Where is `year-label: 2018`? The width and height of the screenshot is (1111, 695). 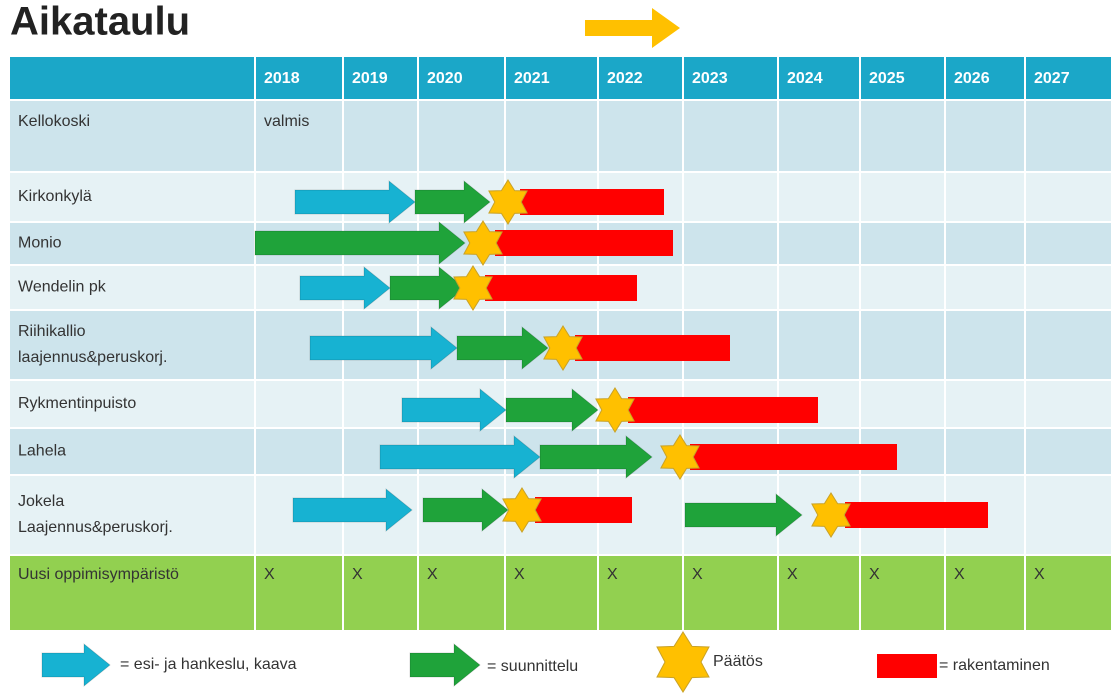 year-label: 2018 is located at coordinates (282, 78).